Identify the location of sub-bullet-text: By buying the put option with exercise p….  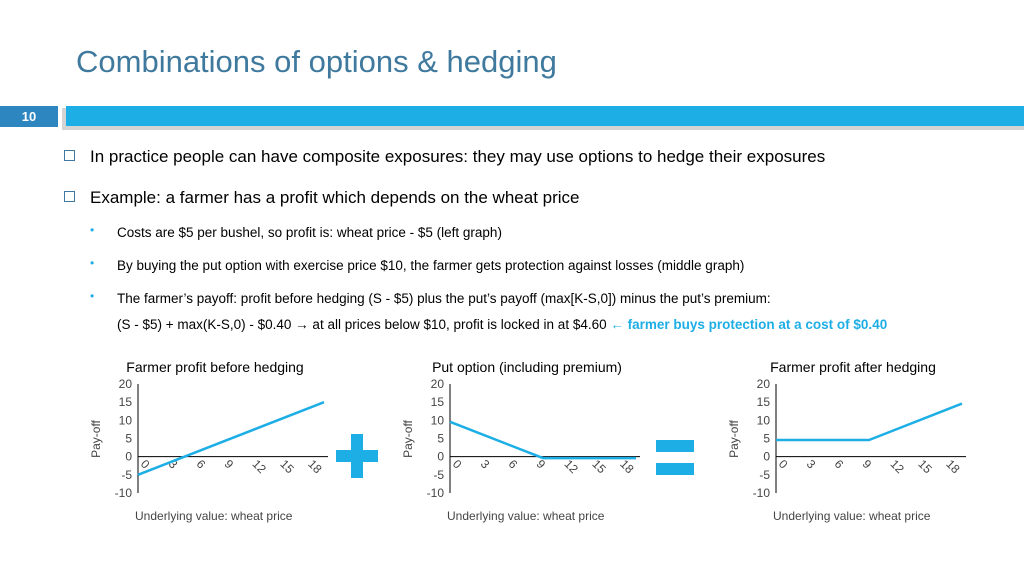
(431, 265).